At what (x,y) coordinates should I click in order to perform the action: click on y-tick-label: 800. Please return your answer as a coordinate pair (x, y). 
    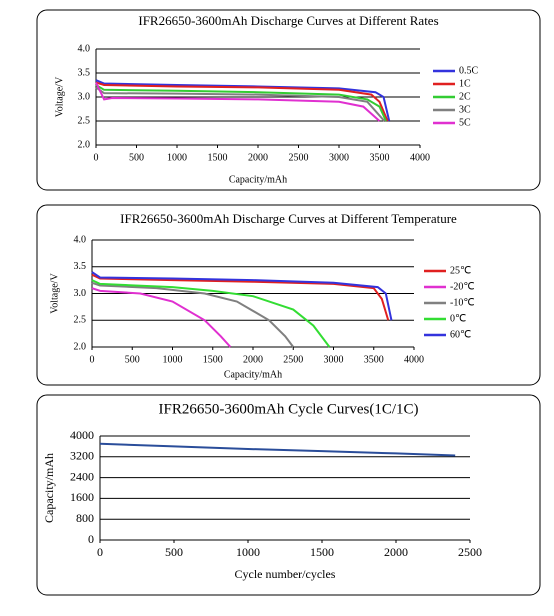
    Looking at the image, I should click on (85, 518).